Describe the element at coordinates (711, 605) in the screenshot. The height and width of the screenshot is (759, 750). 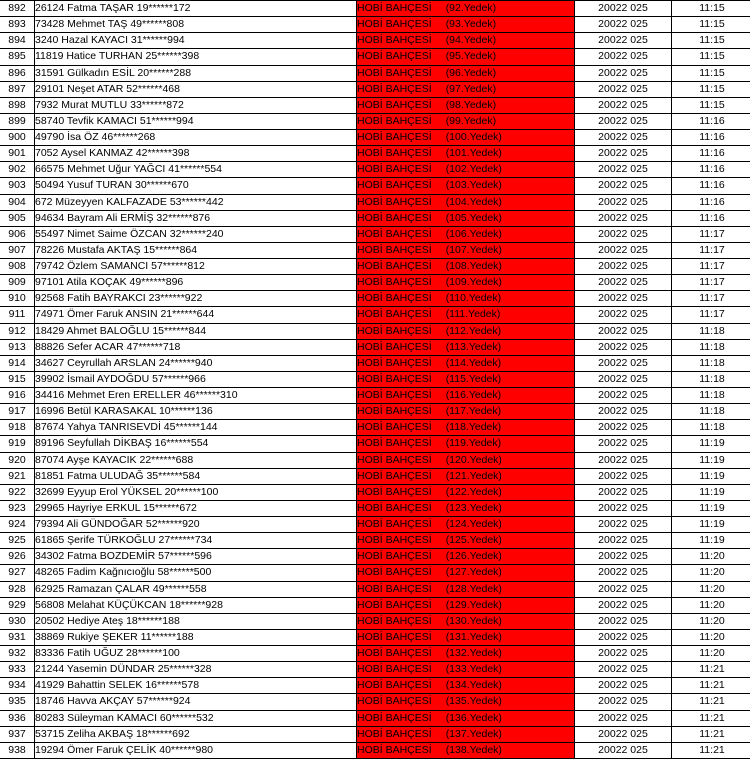
I see `assignment-time-cell: 11:20` at that location.